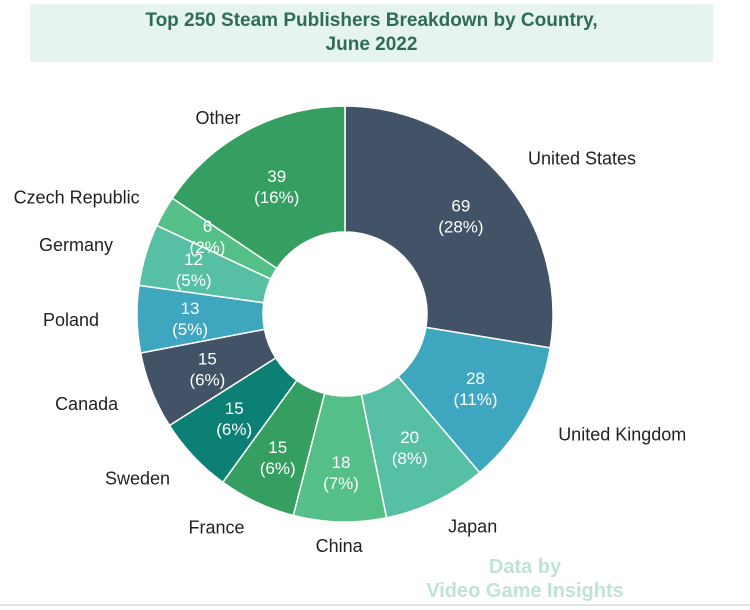 This screenshot has height=610, width=750. What do you see at coordinates (341, 473) in the screenshot?
I see `value-label-china: 18 (7%)` at bounding box center [341, 473].